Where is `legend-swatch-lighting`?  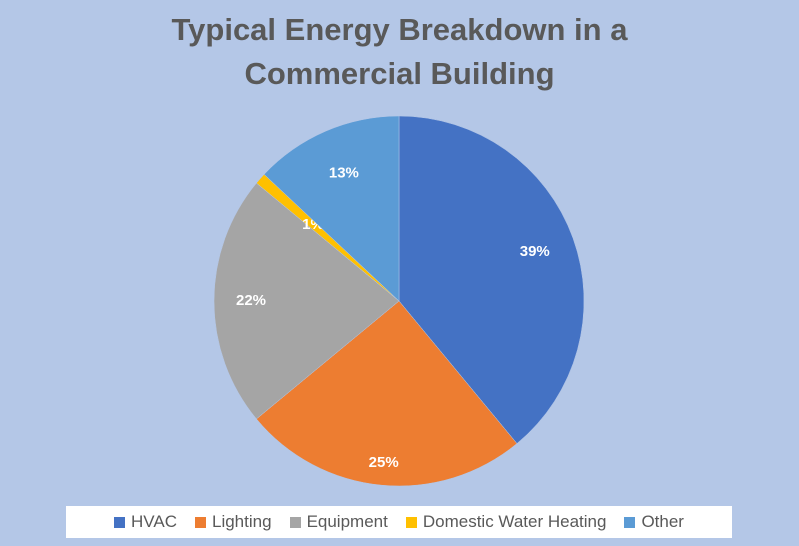
legend-swatch-lighting is located at coordinates (200, 522).